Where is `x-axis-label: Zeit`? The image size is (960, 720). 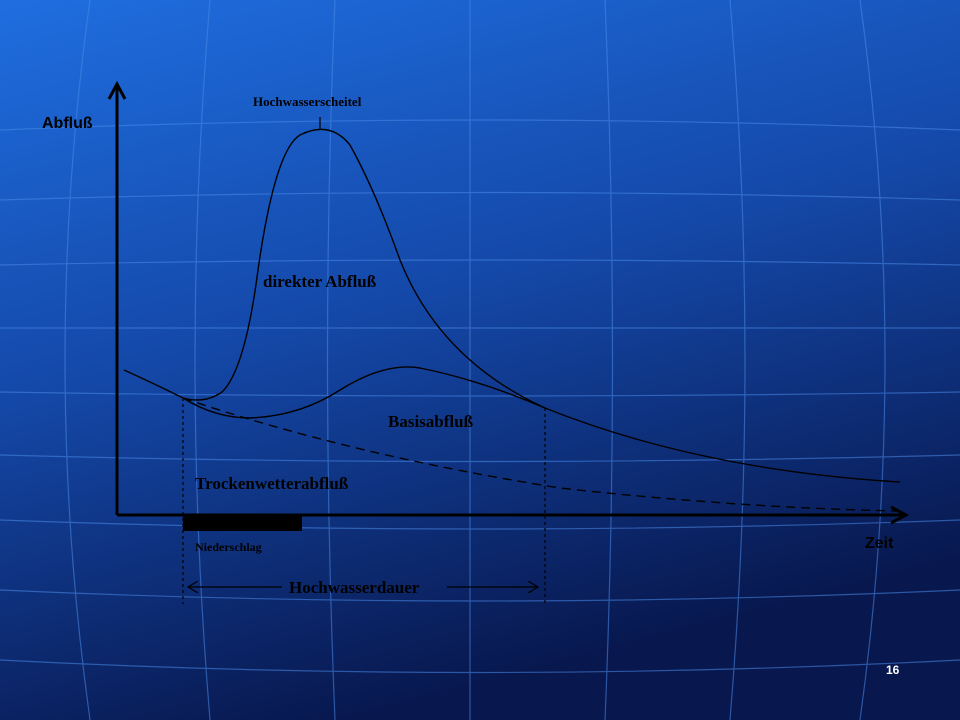
x-axis-label: Zeit is located at coordinates (879, 543).